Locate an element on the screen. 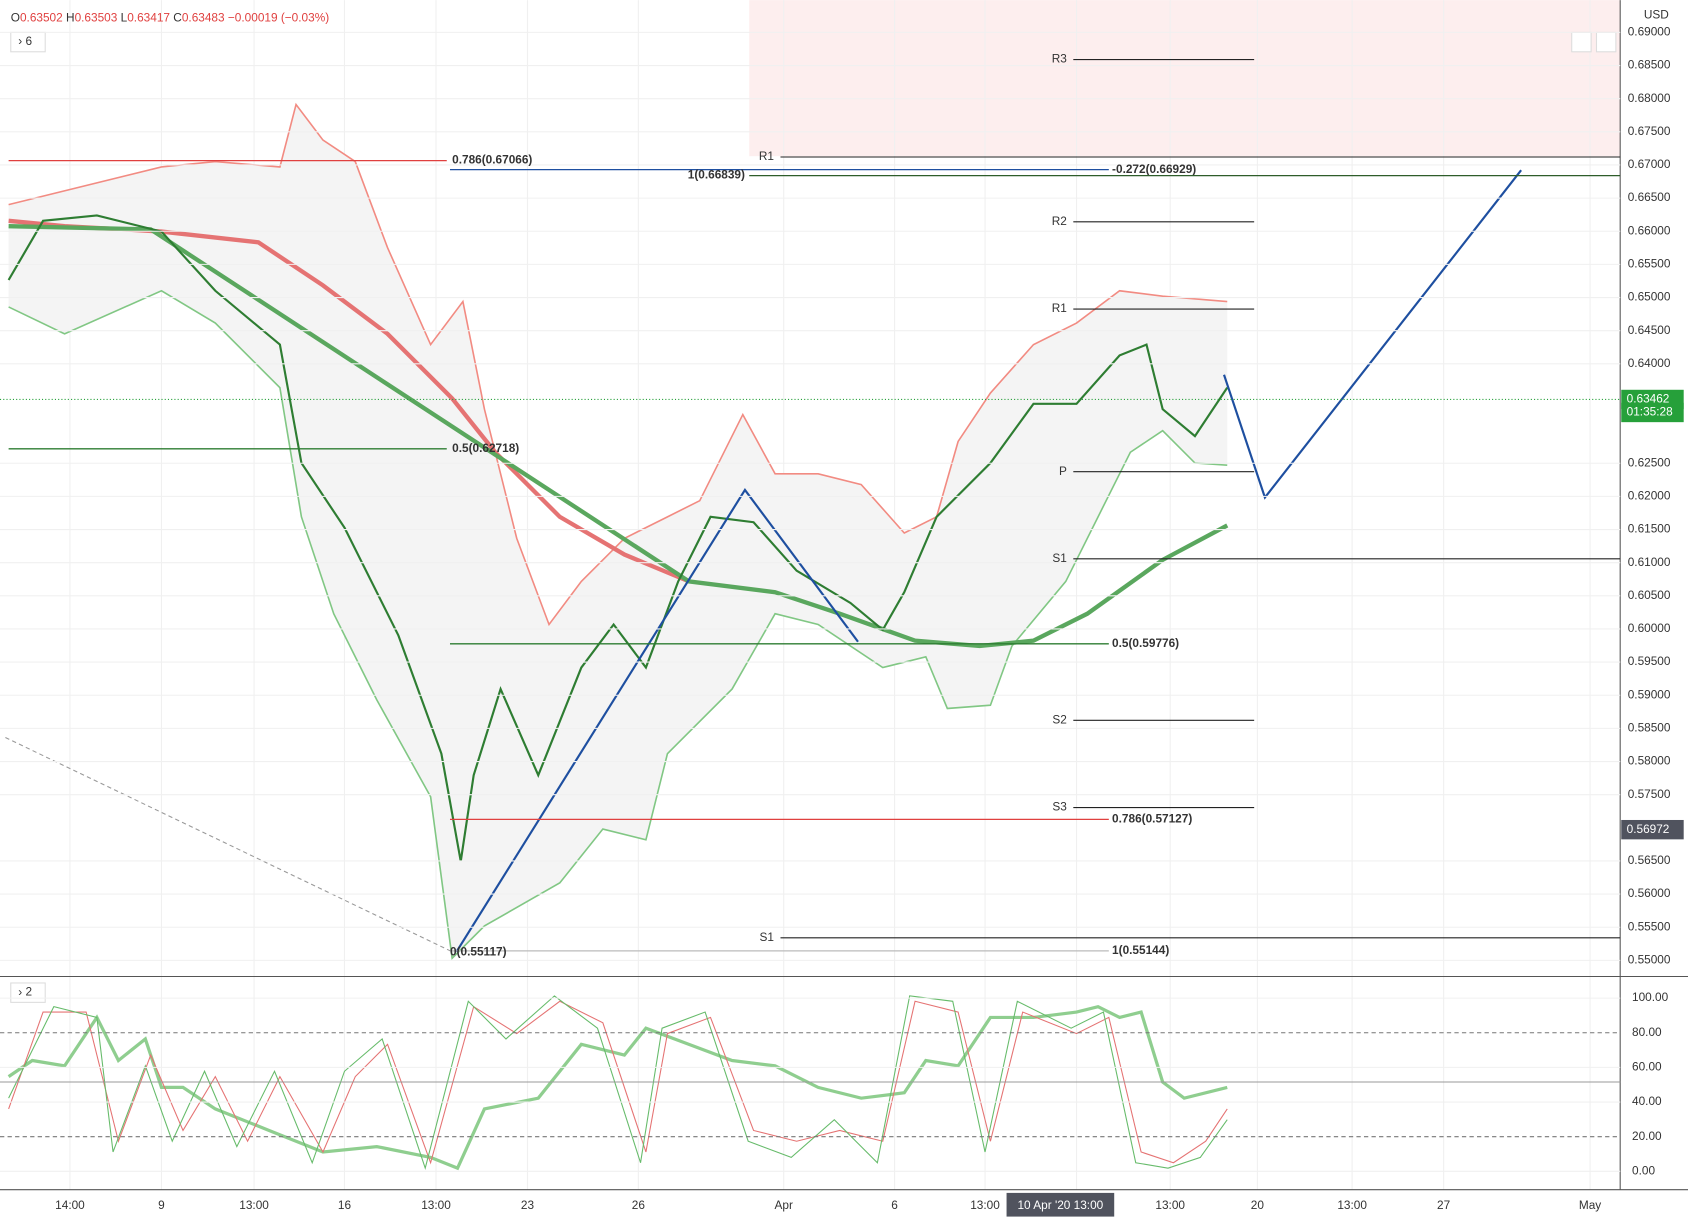 Image resolution: width=1688 pixels, height=1226 pixels. y-tick-label: 0.69000 is located at coordinates (1649, 32).